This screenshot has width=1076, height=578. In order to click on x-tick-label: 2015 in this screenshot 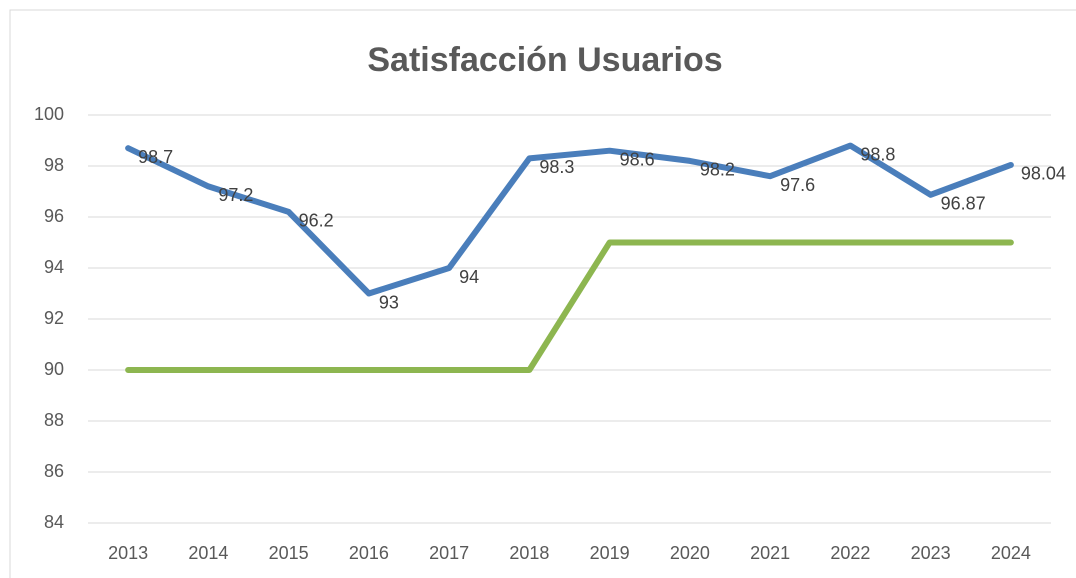, I will do `click(289, 553)`.